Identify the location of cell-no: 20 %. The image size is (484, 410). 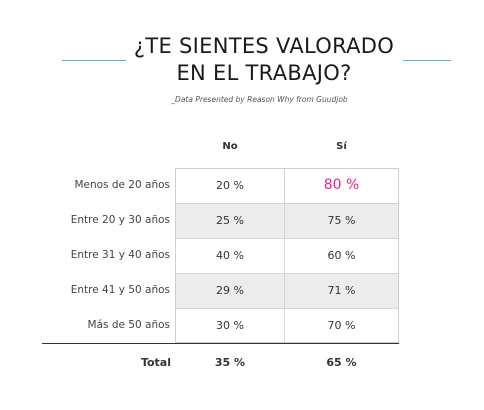
(230, 185).